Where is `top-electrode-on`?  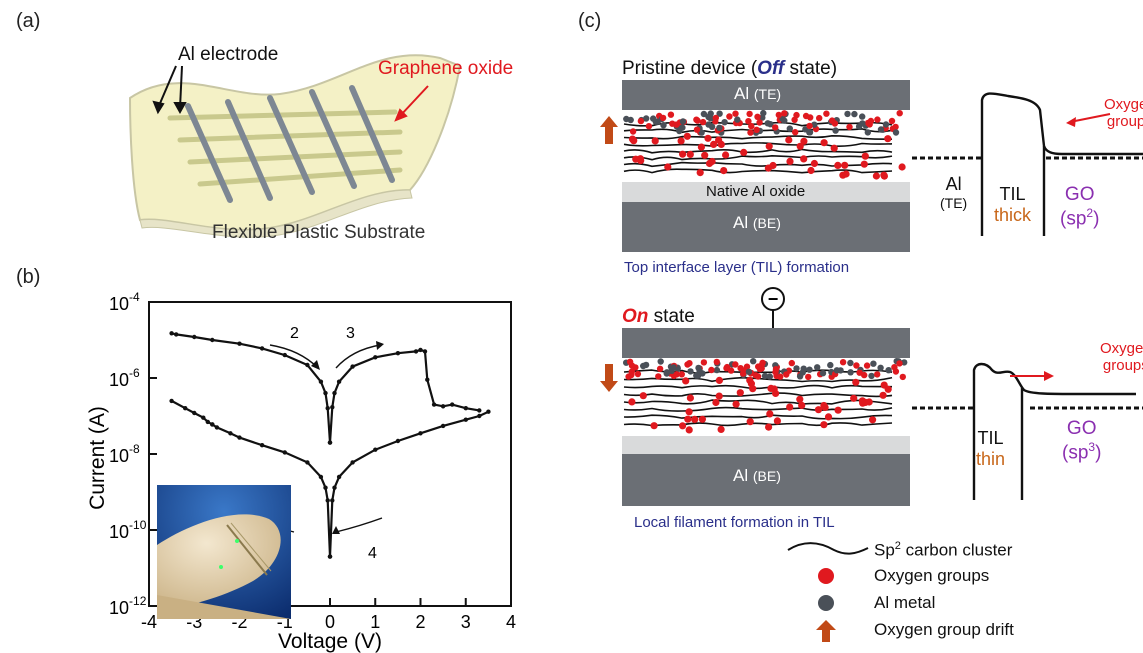 top-electrode-on is located at coordinates (766, 343).